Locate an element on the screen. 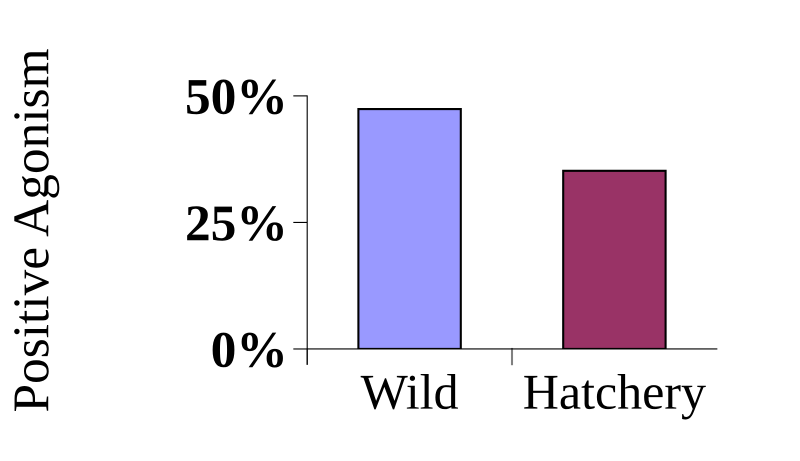 The image size is (800, 461). y-tick-label: 25% is located at coordinates (235, 223).